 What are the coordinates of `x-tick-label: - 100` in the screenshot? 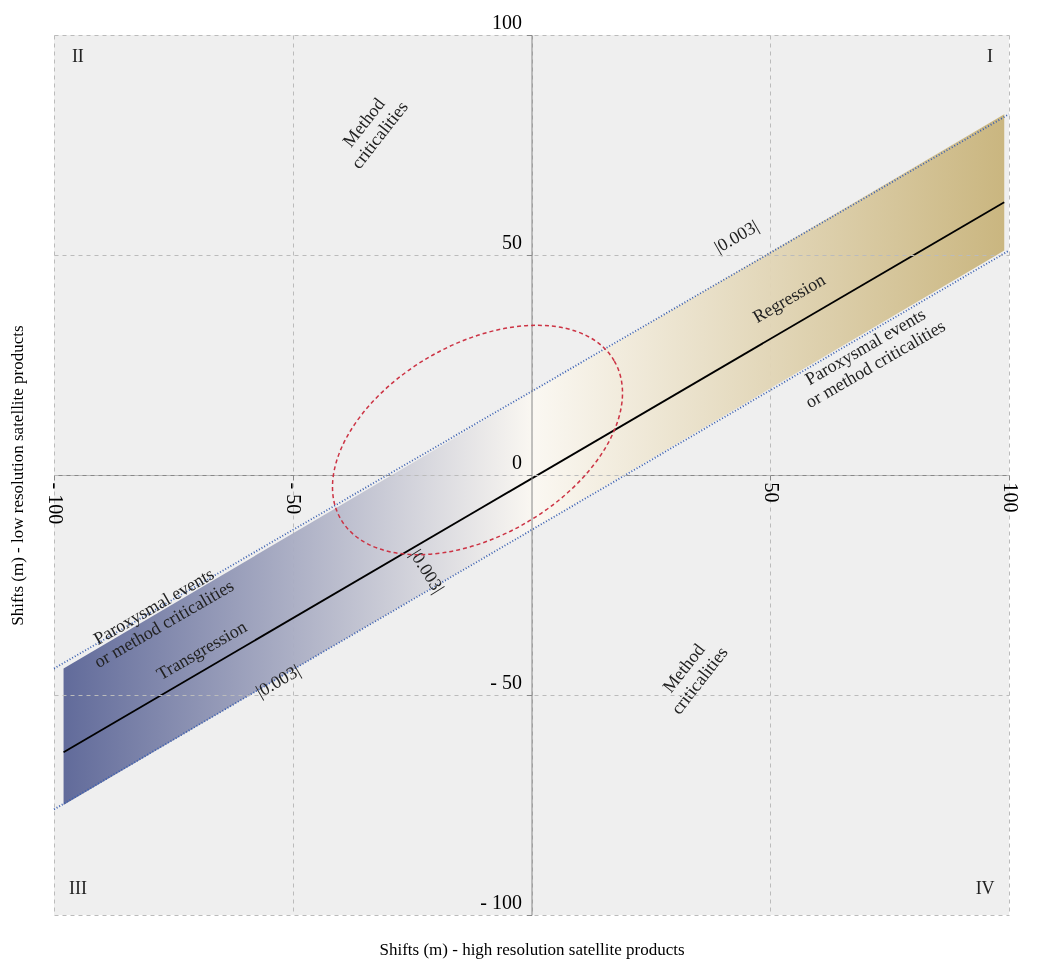 It's located at (55, 503).